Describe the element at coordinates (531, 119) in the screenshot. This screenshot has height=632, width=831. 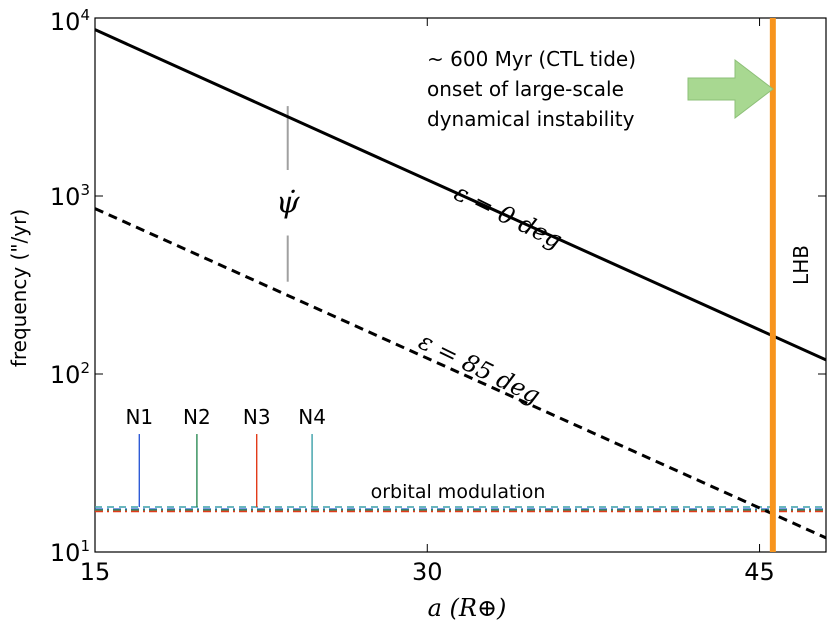
I see `instability-annotation-line-3: dynamical instability` at that location.